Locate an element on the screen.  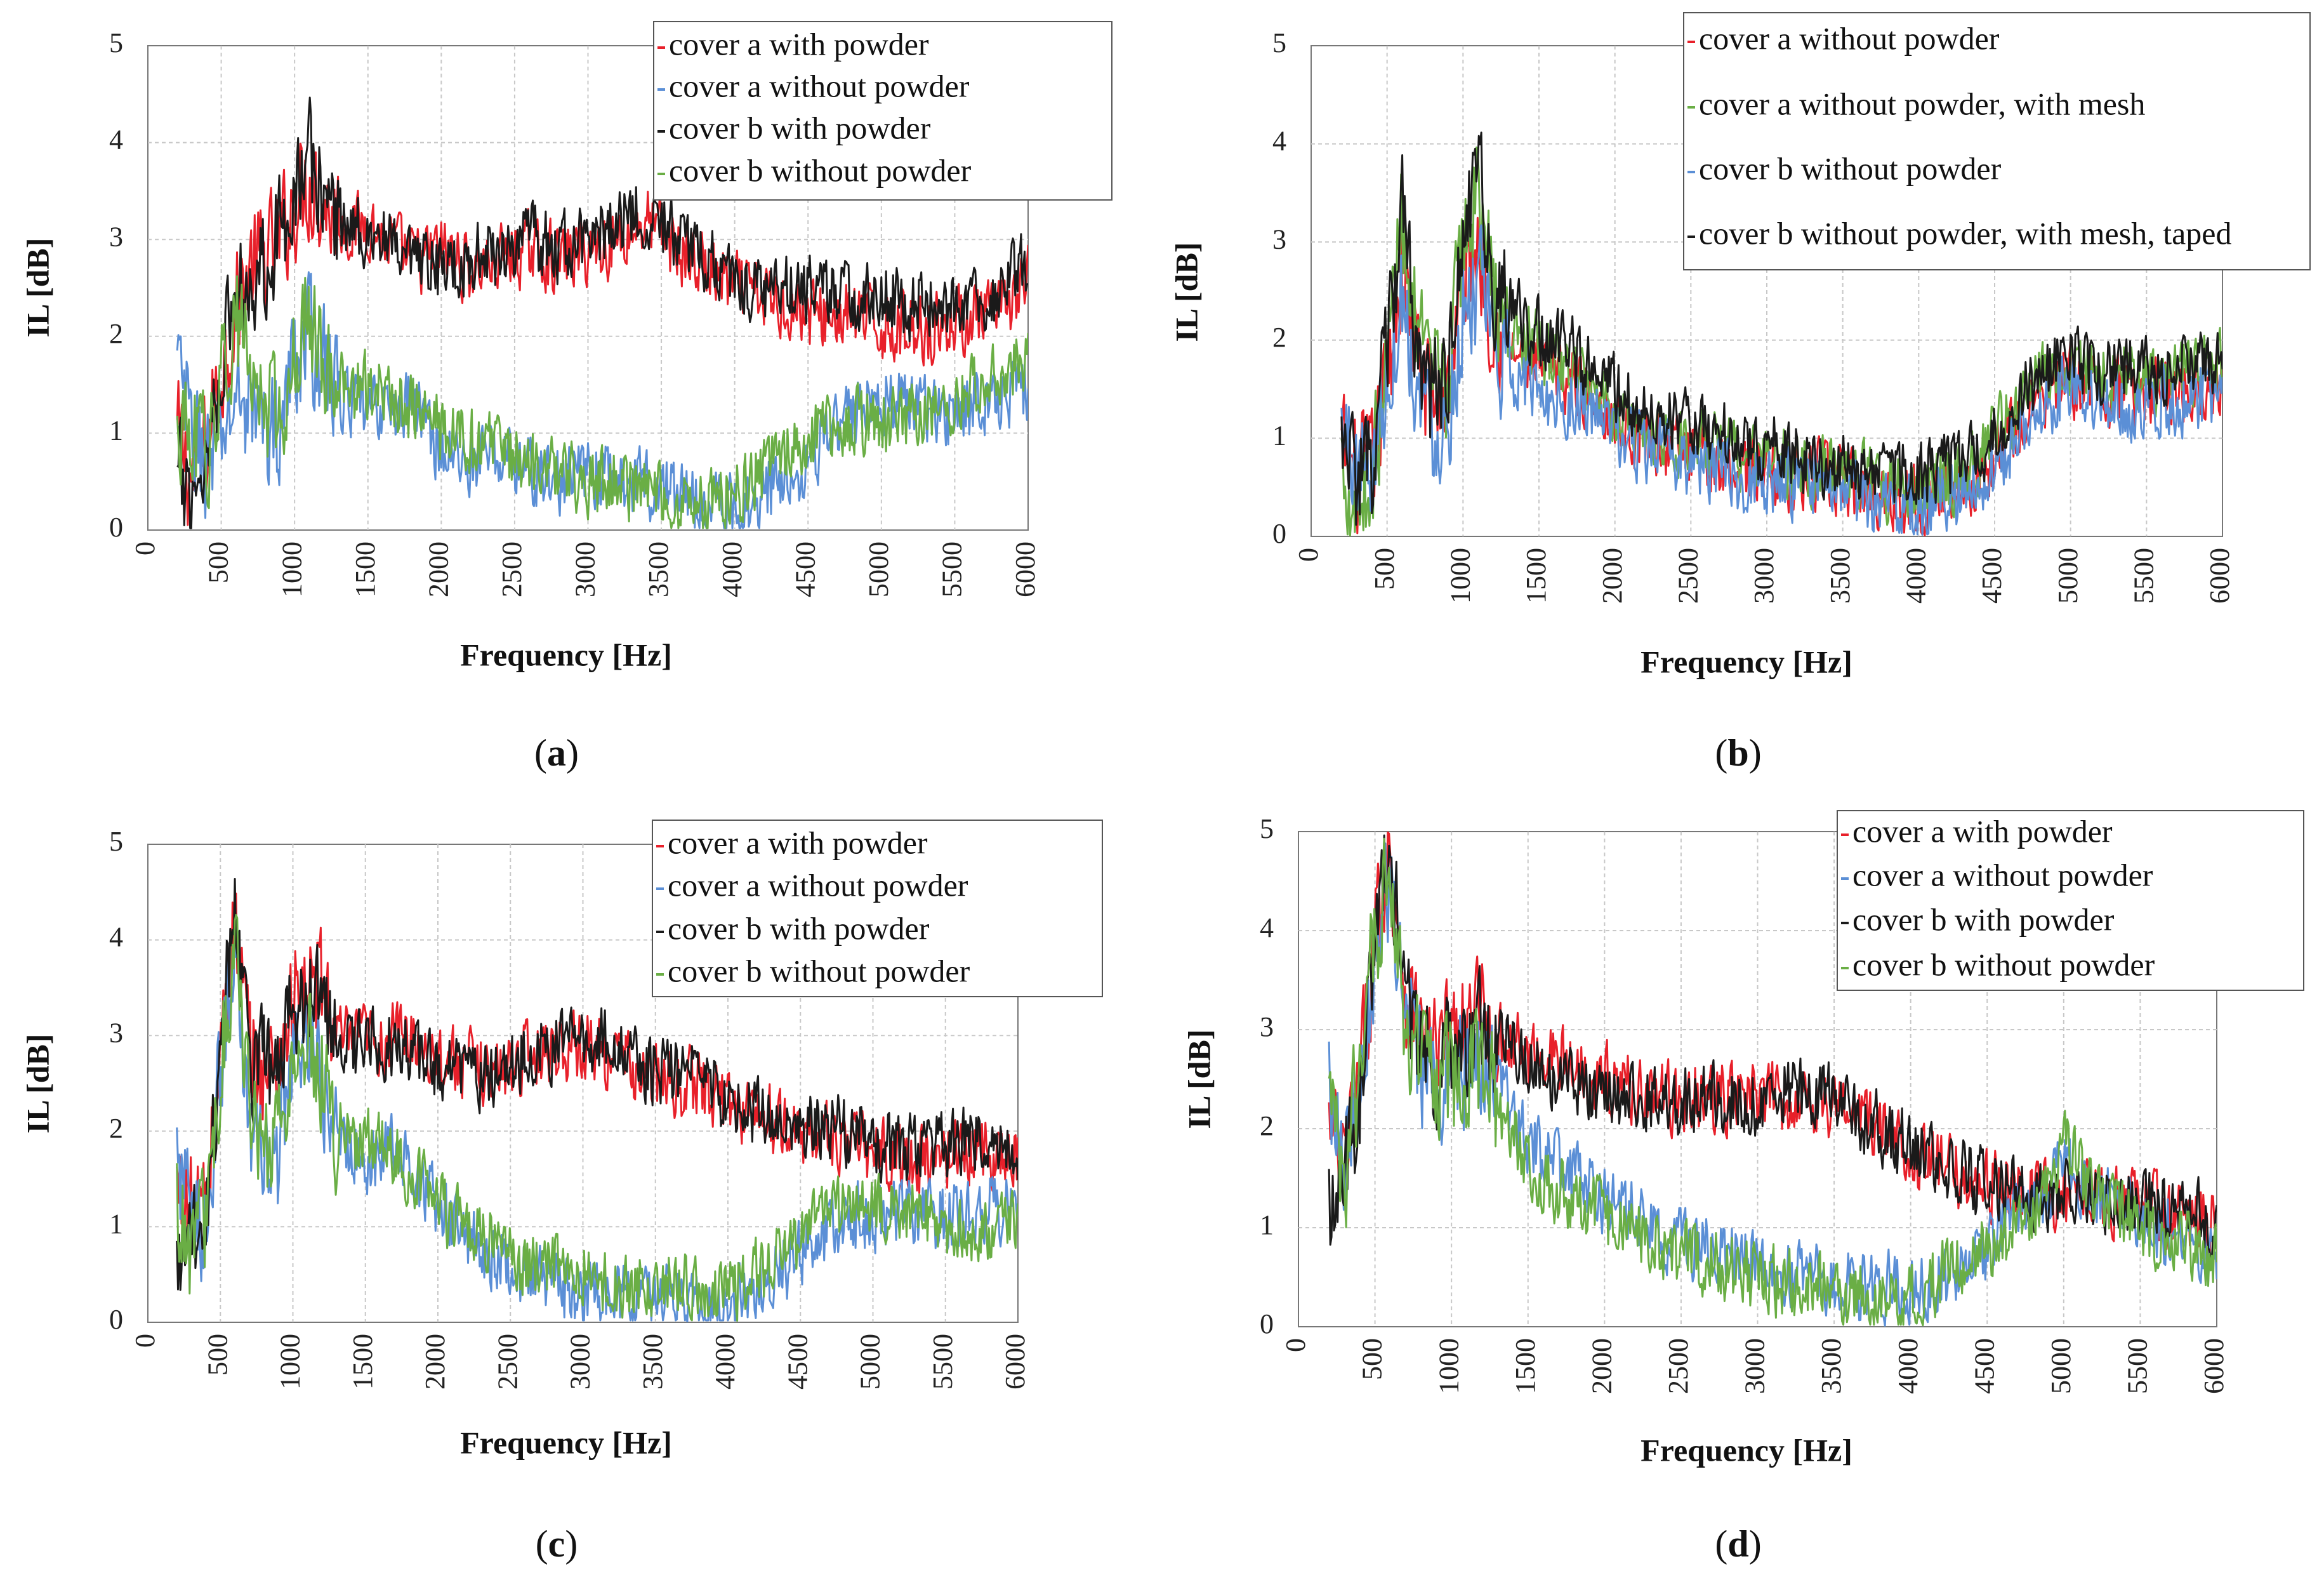
panel-label: (c) is located at coordinates (557, 1544).